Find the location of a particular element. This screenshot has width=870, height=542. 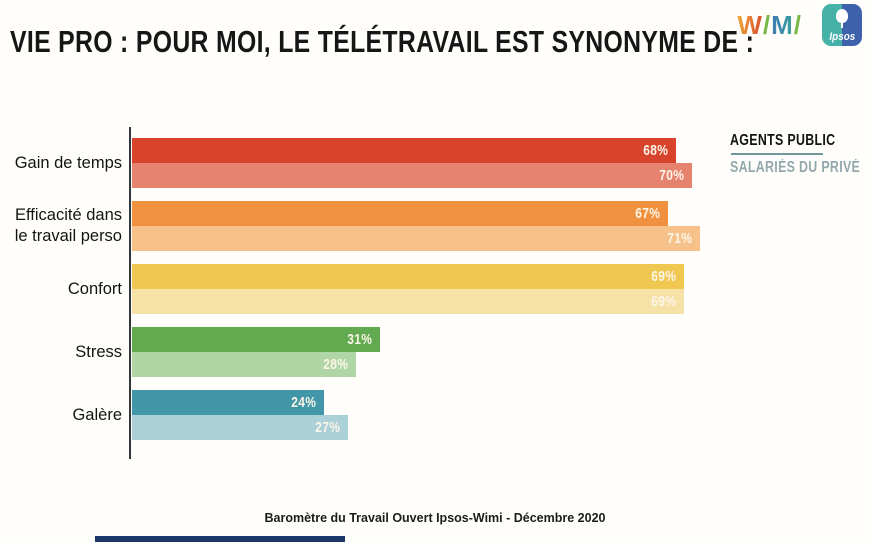

bar-value-label: 27% is located at coordinates (327, 427).